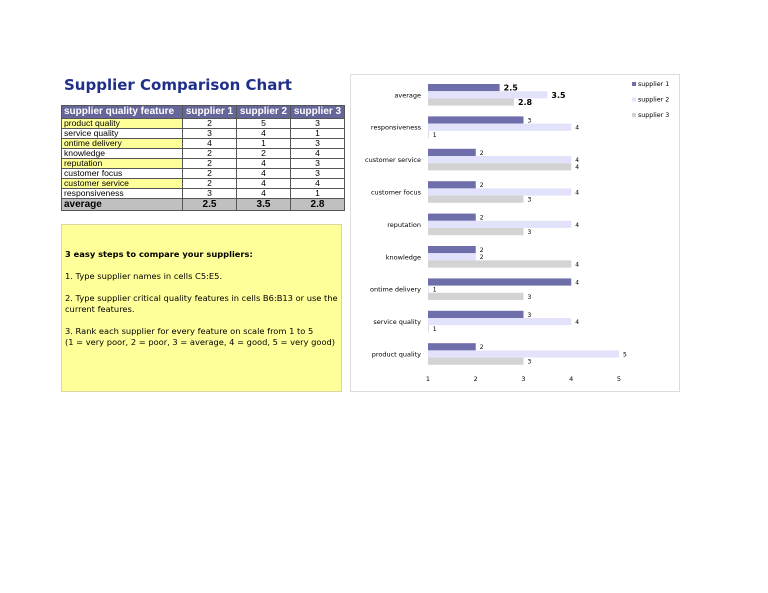  I want to click on average-cell: 3.5, so click(263, 204).